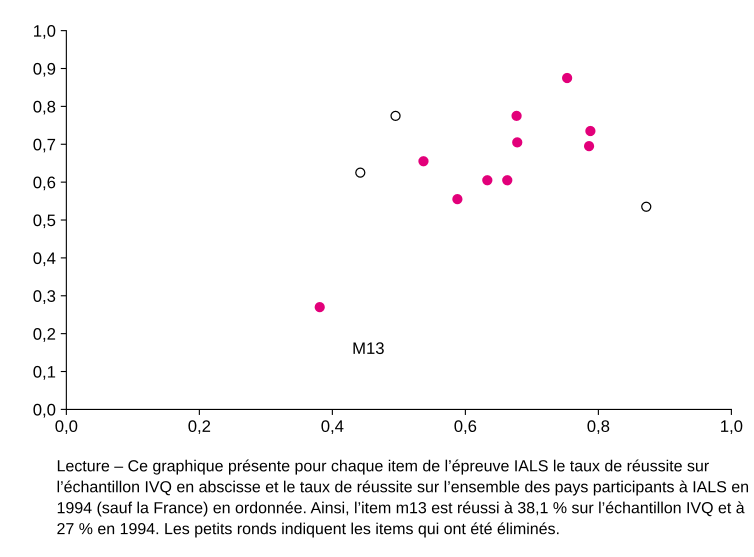 The image size is (754, 557). Describe the element at coordinates (44, 183) in the screenshot. I see `y-tick-label: 0,6` at that location.